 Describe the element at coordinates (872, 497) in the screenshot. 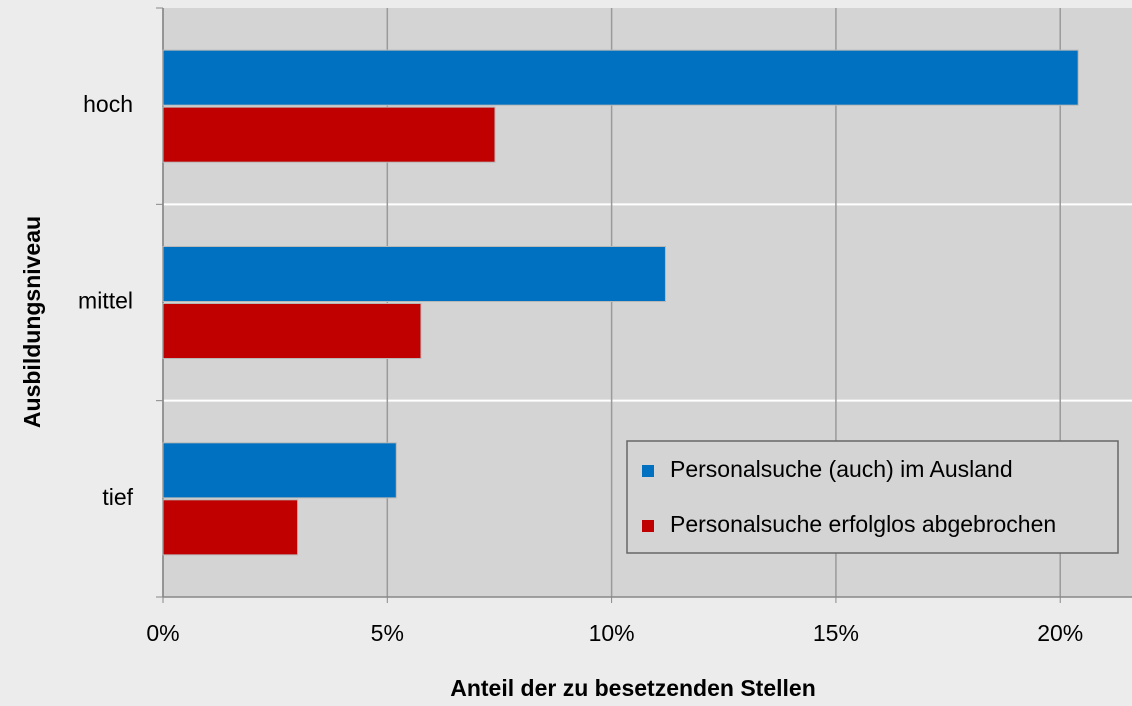

I see `legend-box` at that location.